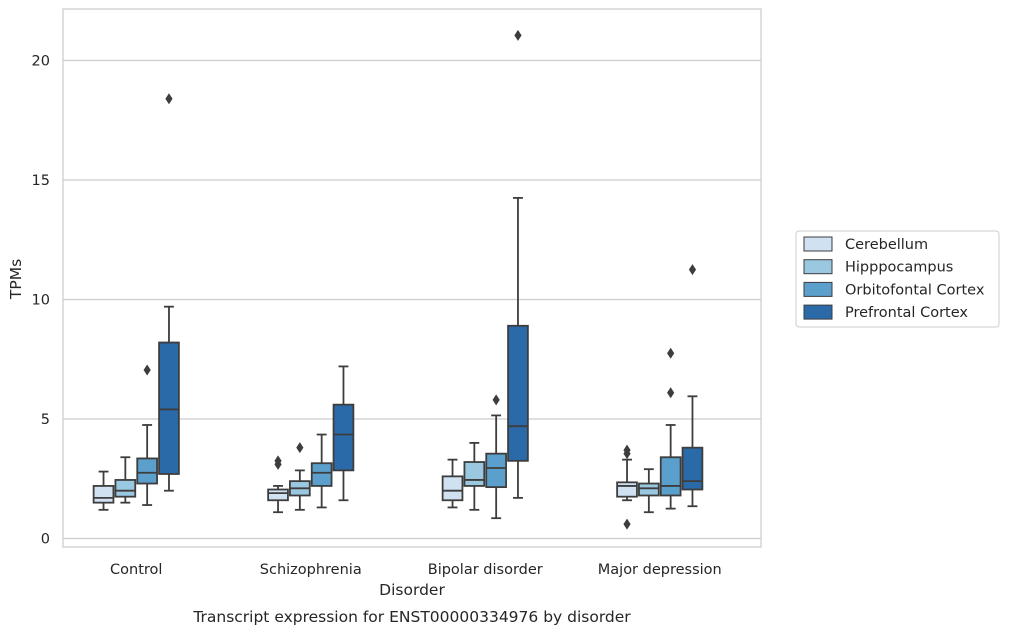 The image size is (1009, 634). What do you see at coordinates (41, 62) in the screenshot?
I see `y-tick-label: 20` at bounding box center [41, 62].